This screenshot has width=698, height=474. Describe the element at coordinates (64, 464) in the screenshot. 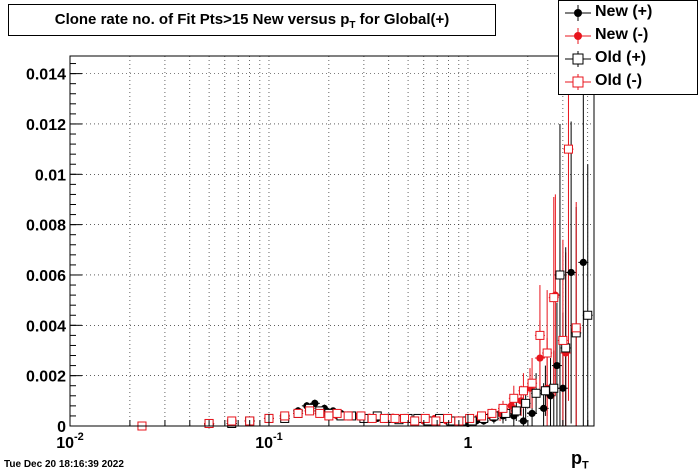

I see `timestamp: Tue Dec 20 18:16:39 2022` at that location.